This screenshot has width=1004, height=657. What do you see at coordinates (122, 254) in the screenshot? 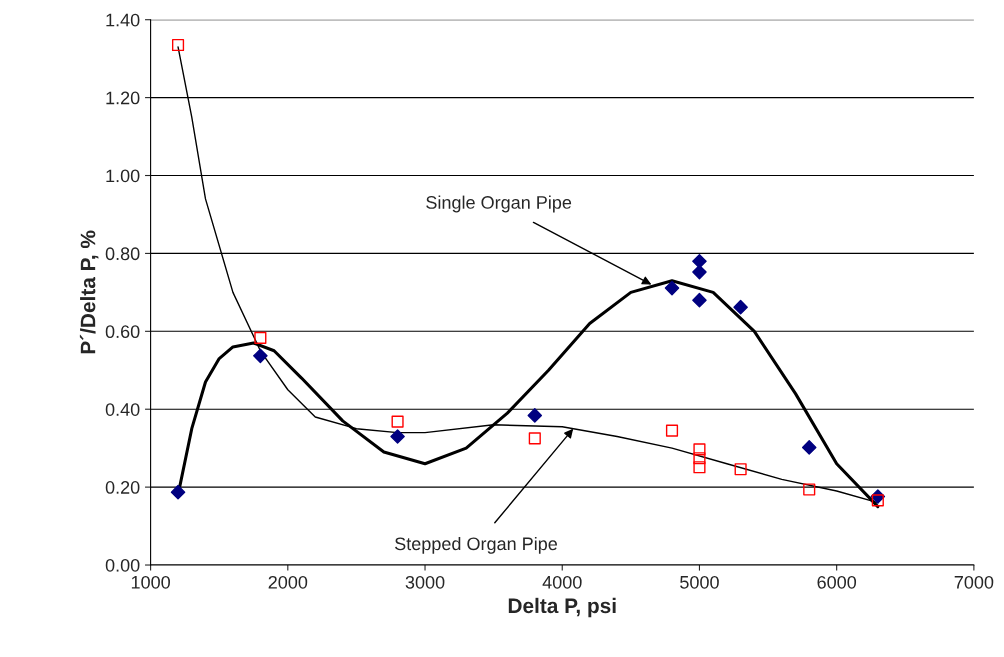
I see `y-tick-label: 0.80` at bounding box center [122, 254].